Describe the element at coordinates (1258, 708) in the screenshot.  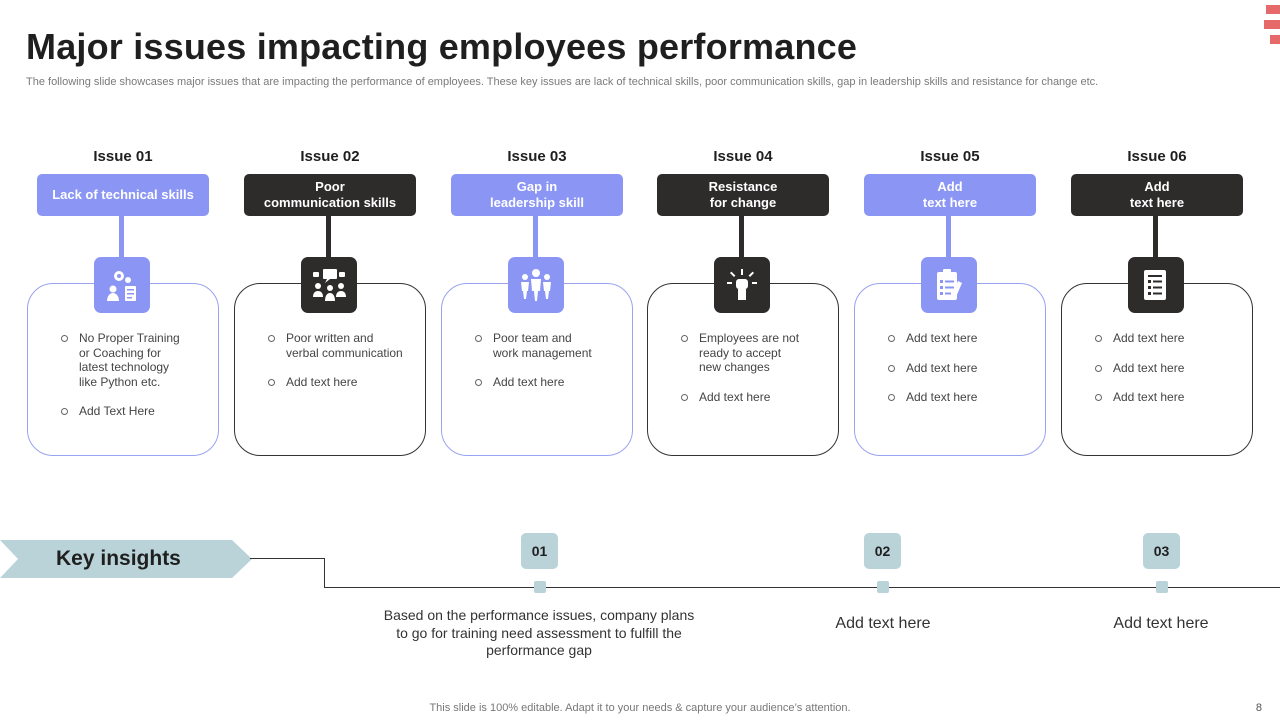
I see `page-number: 8` at that location.